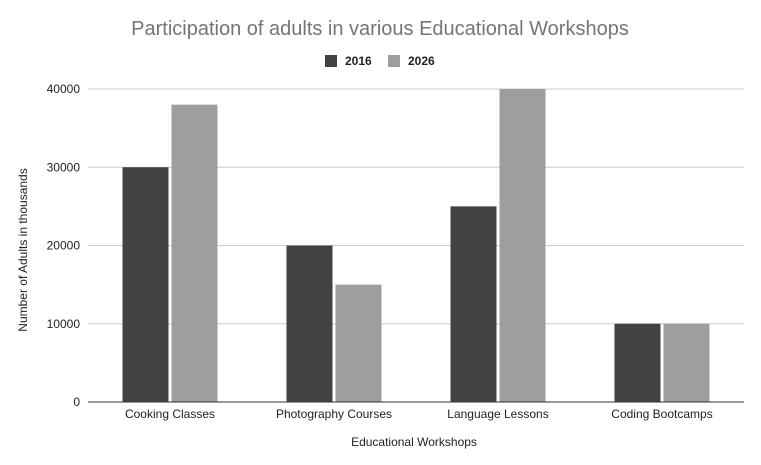  I want to click on y-tick-label: 30000, so click(64, 167).